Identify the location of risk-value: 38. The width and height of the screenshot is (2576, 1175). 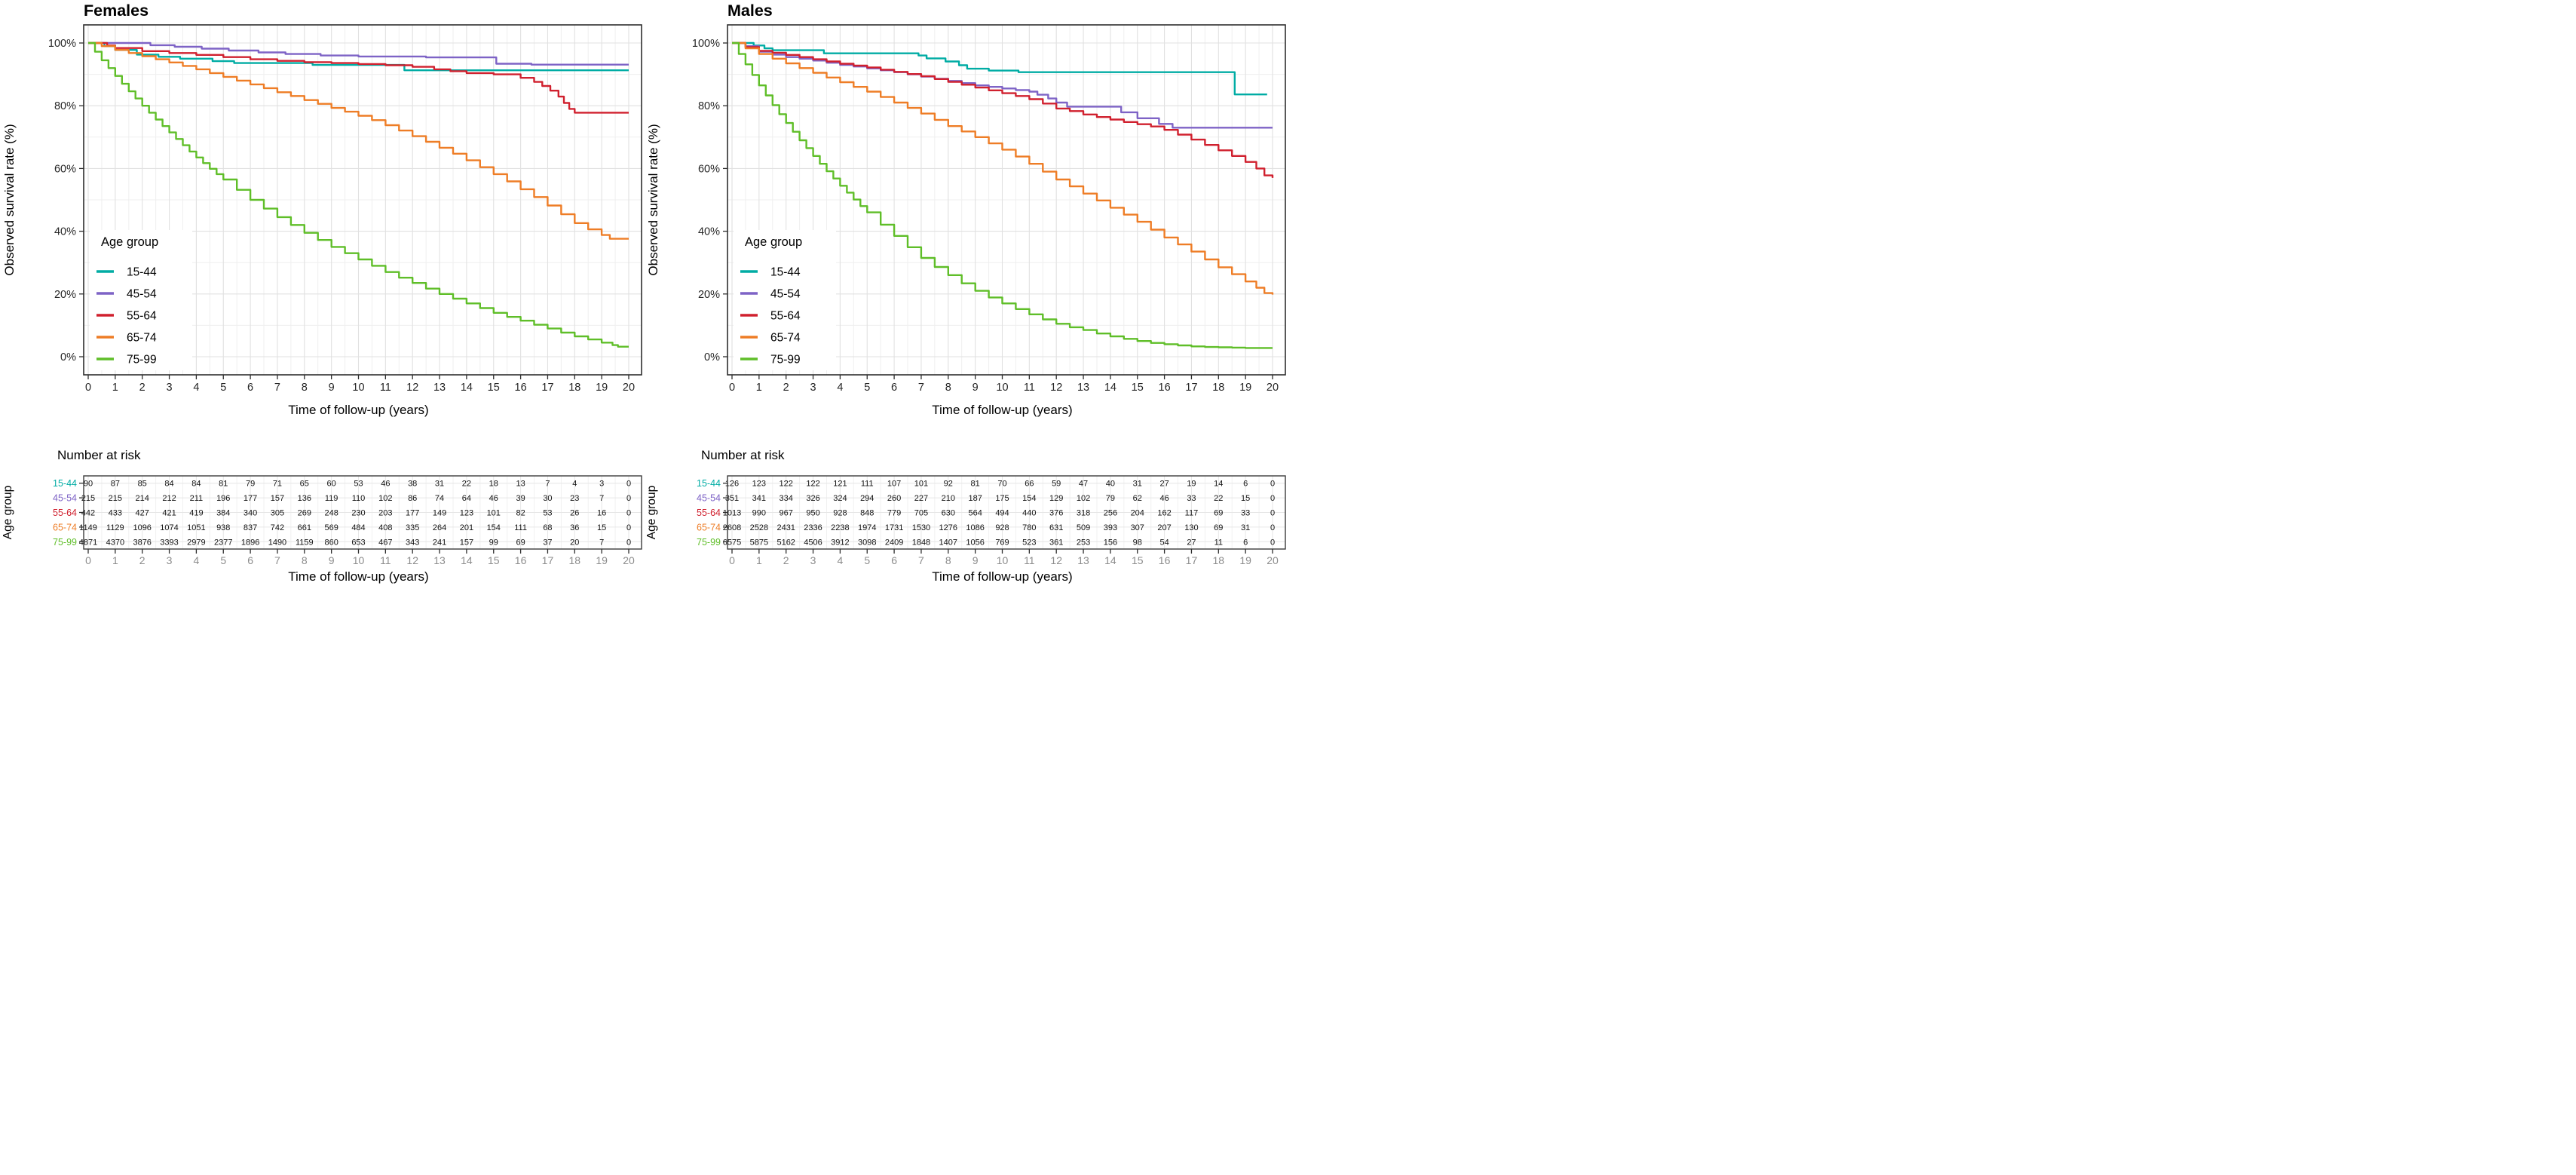
(412, 484).